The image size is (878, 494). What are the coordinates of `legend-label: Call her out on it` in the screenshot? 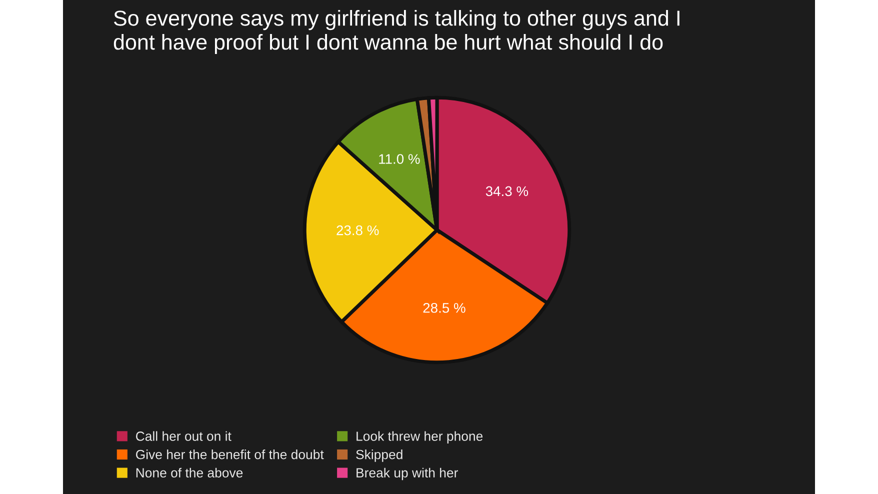 It's located at (184, 436).